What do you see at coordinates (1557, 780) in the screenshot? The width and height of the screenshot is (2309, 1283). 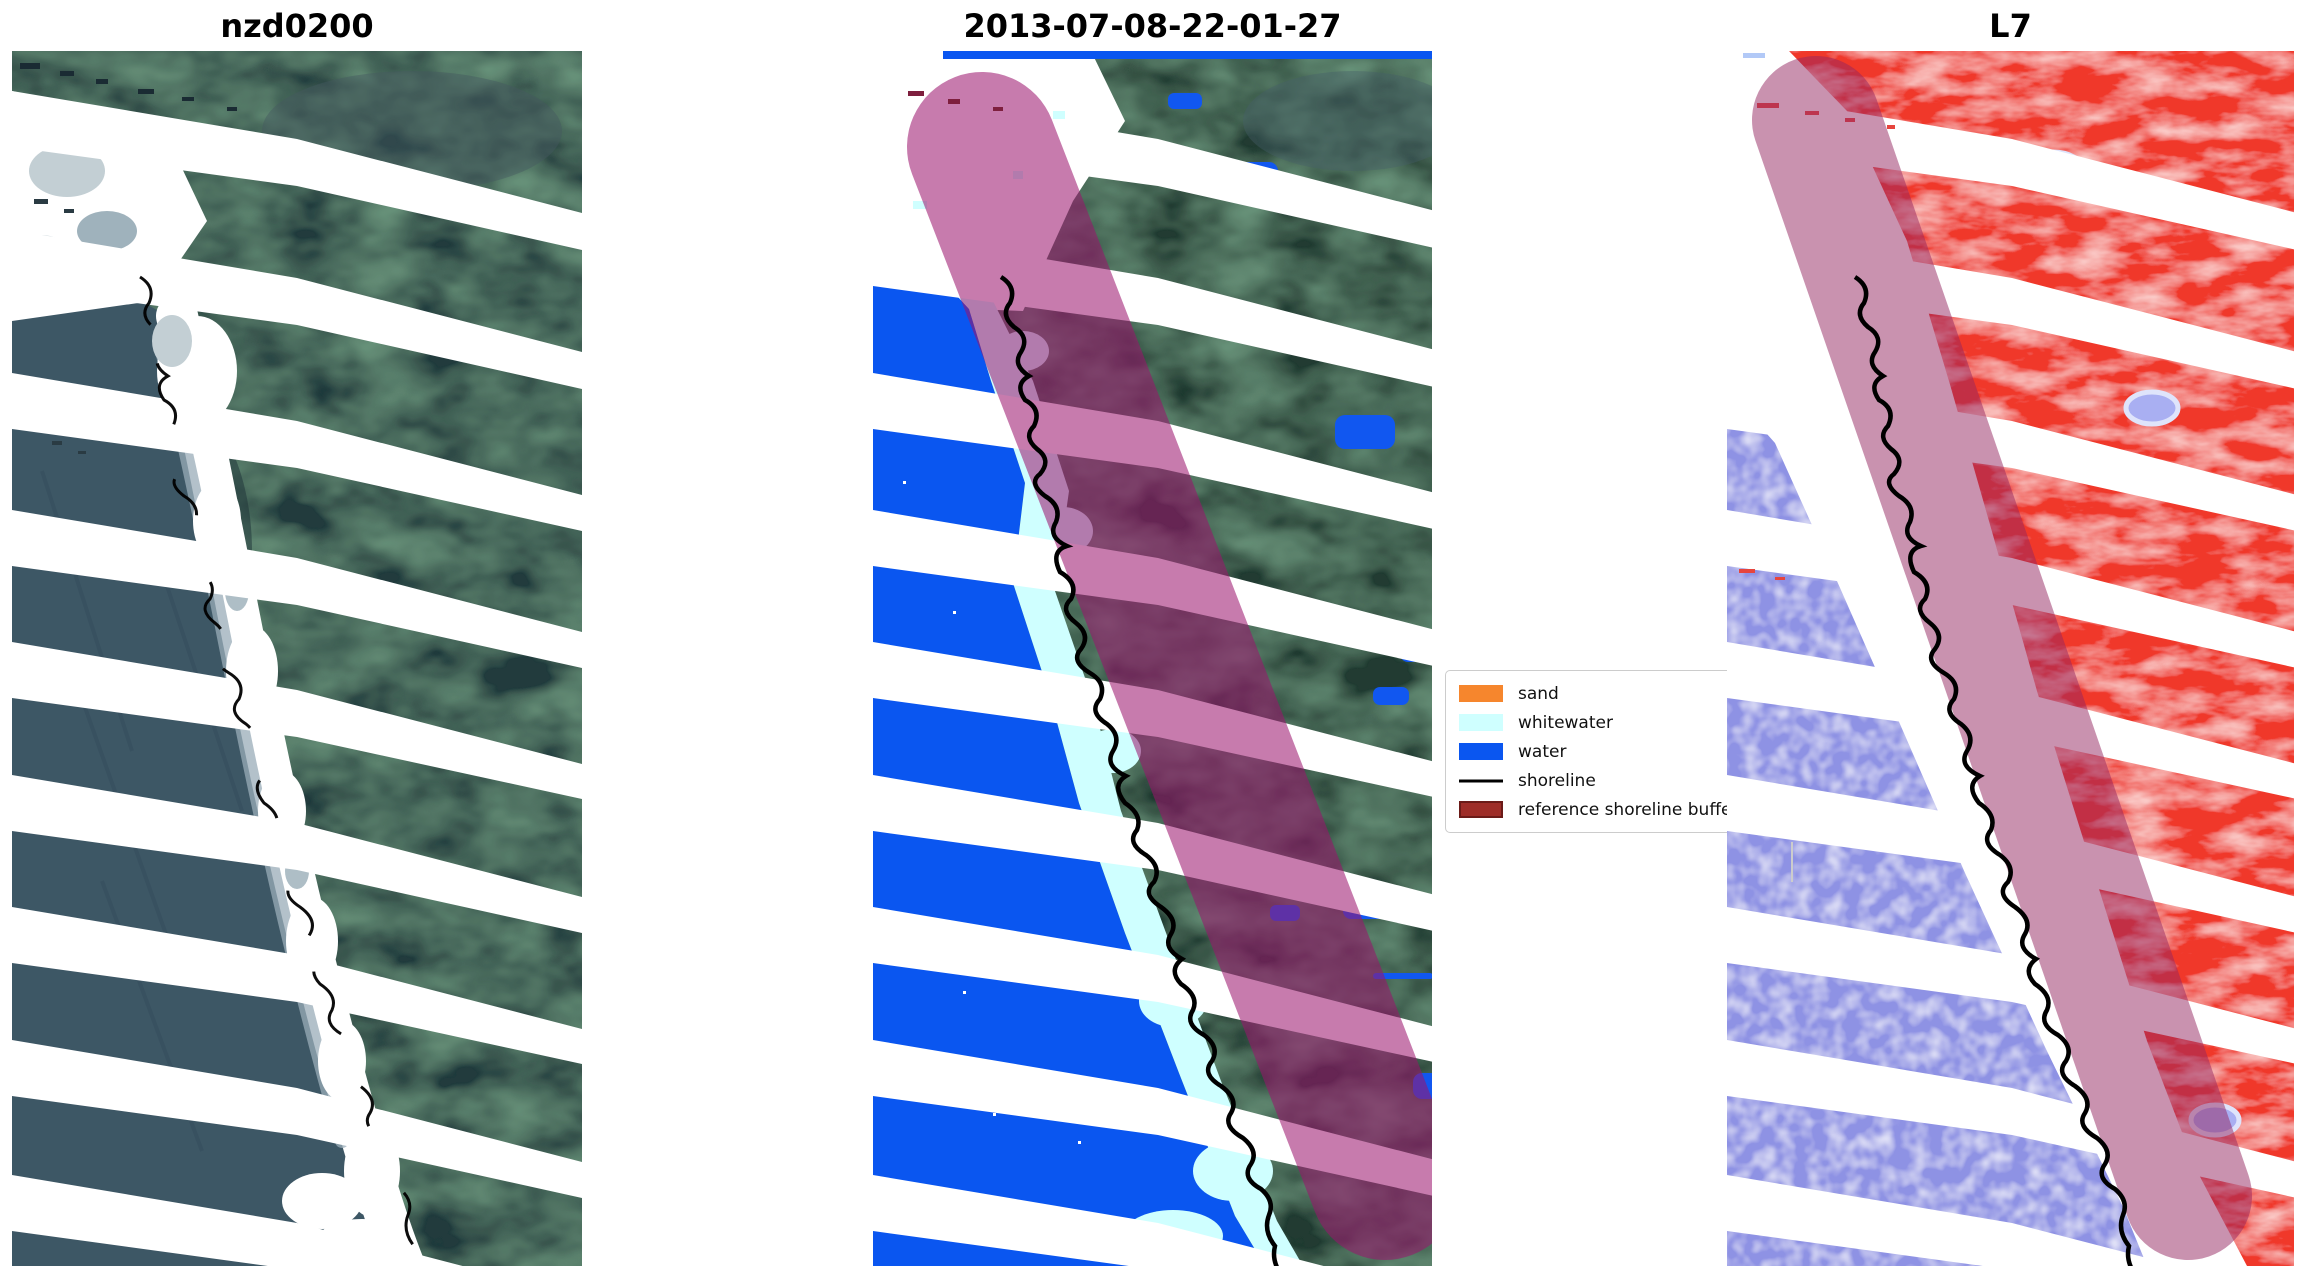 I see `legend-label-shoreline: shoreline` at bounding box center [1557, 780].